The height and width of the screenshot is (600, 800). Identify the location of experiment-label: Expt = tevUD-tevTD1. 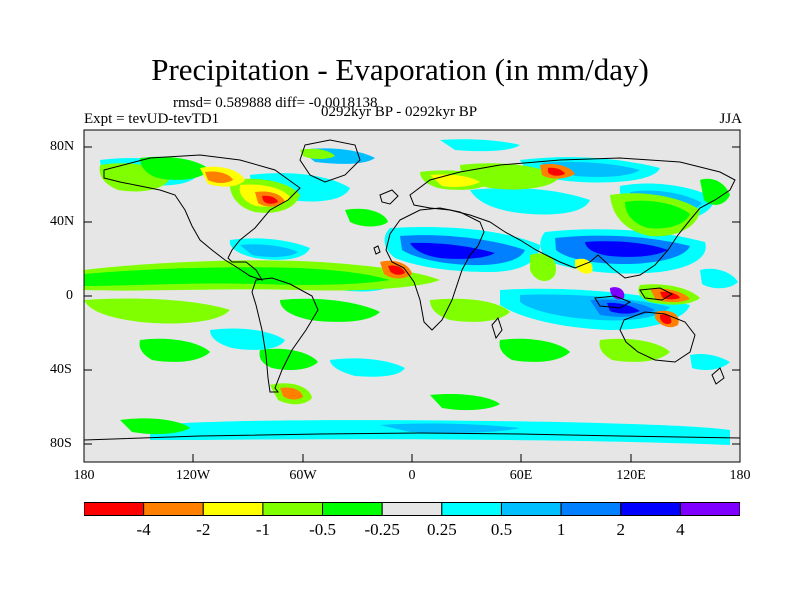
(152, 119).